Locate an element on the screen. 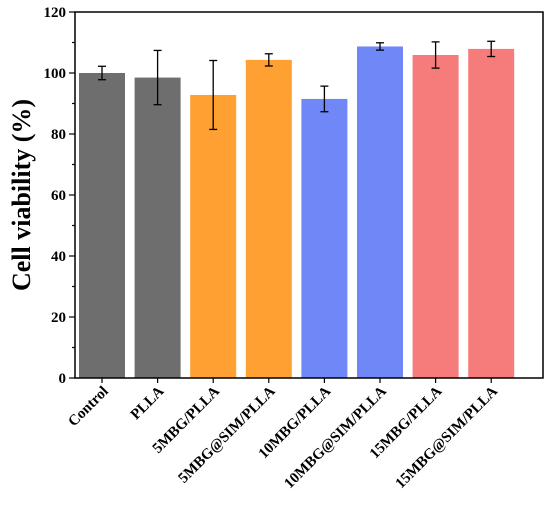  x-tick-label: PLLA is located at coordinates (148, 403).